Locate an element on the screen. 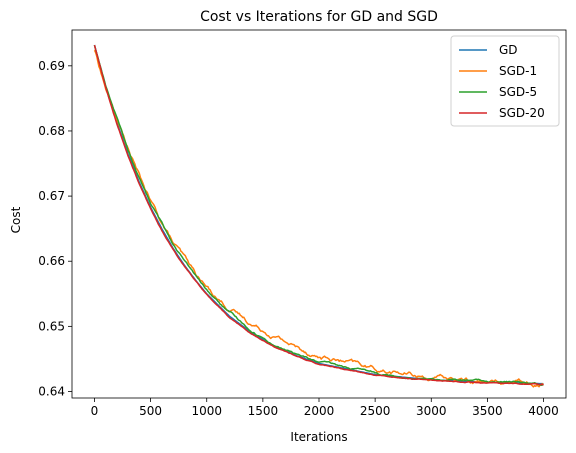  x-tick-label: 500 is located at coordinates (150, 411).